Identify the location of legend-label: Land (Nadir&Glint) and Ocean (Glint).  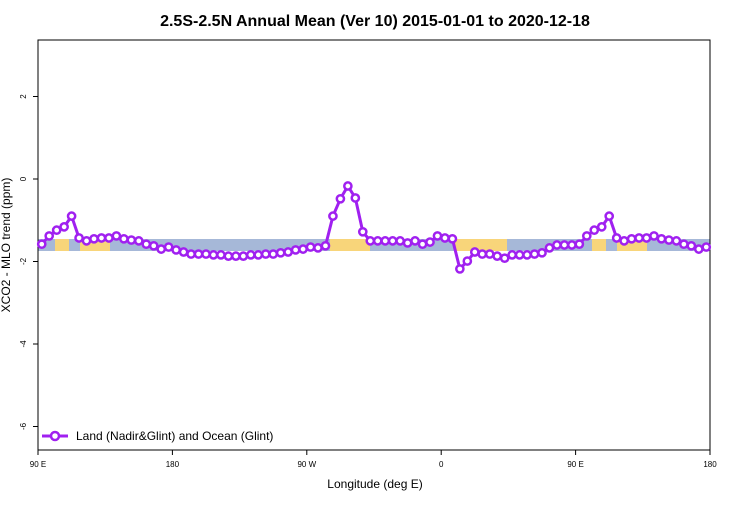
(174, 436).